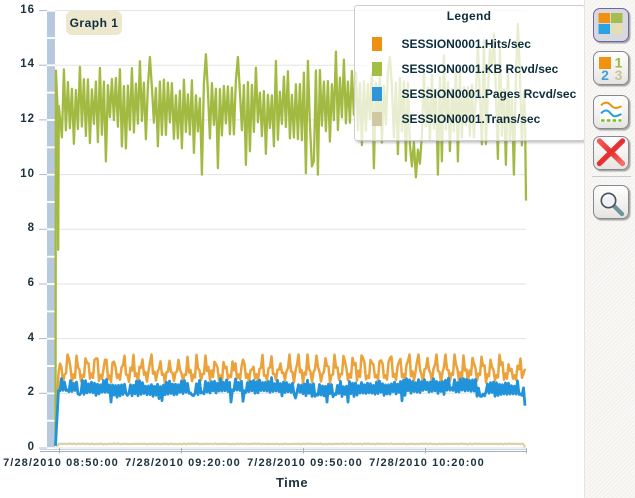 This screenshot has height=498, width=635. Describe the element at coordinates (605, 75) in the screenshot. I see `svg-text: 2` at that location.